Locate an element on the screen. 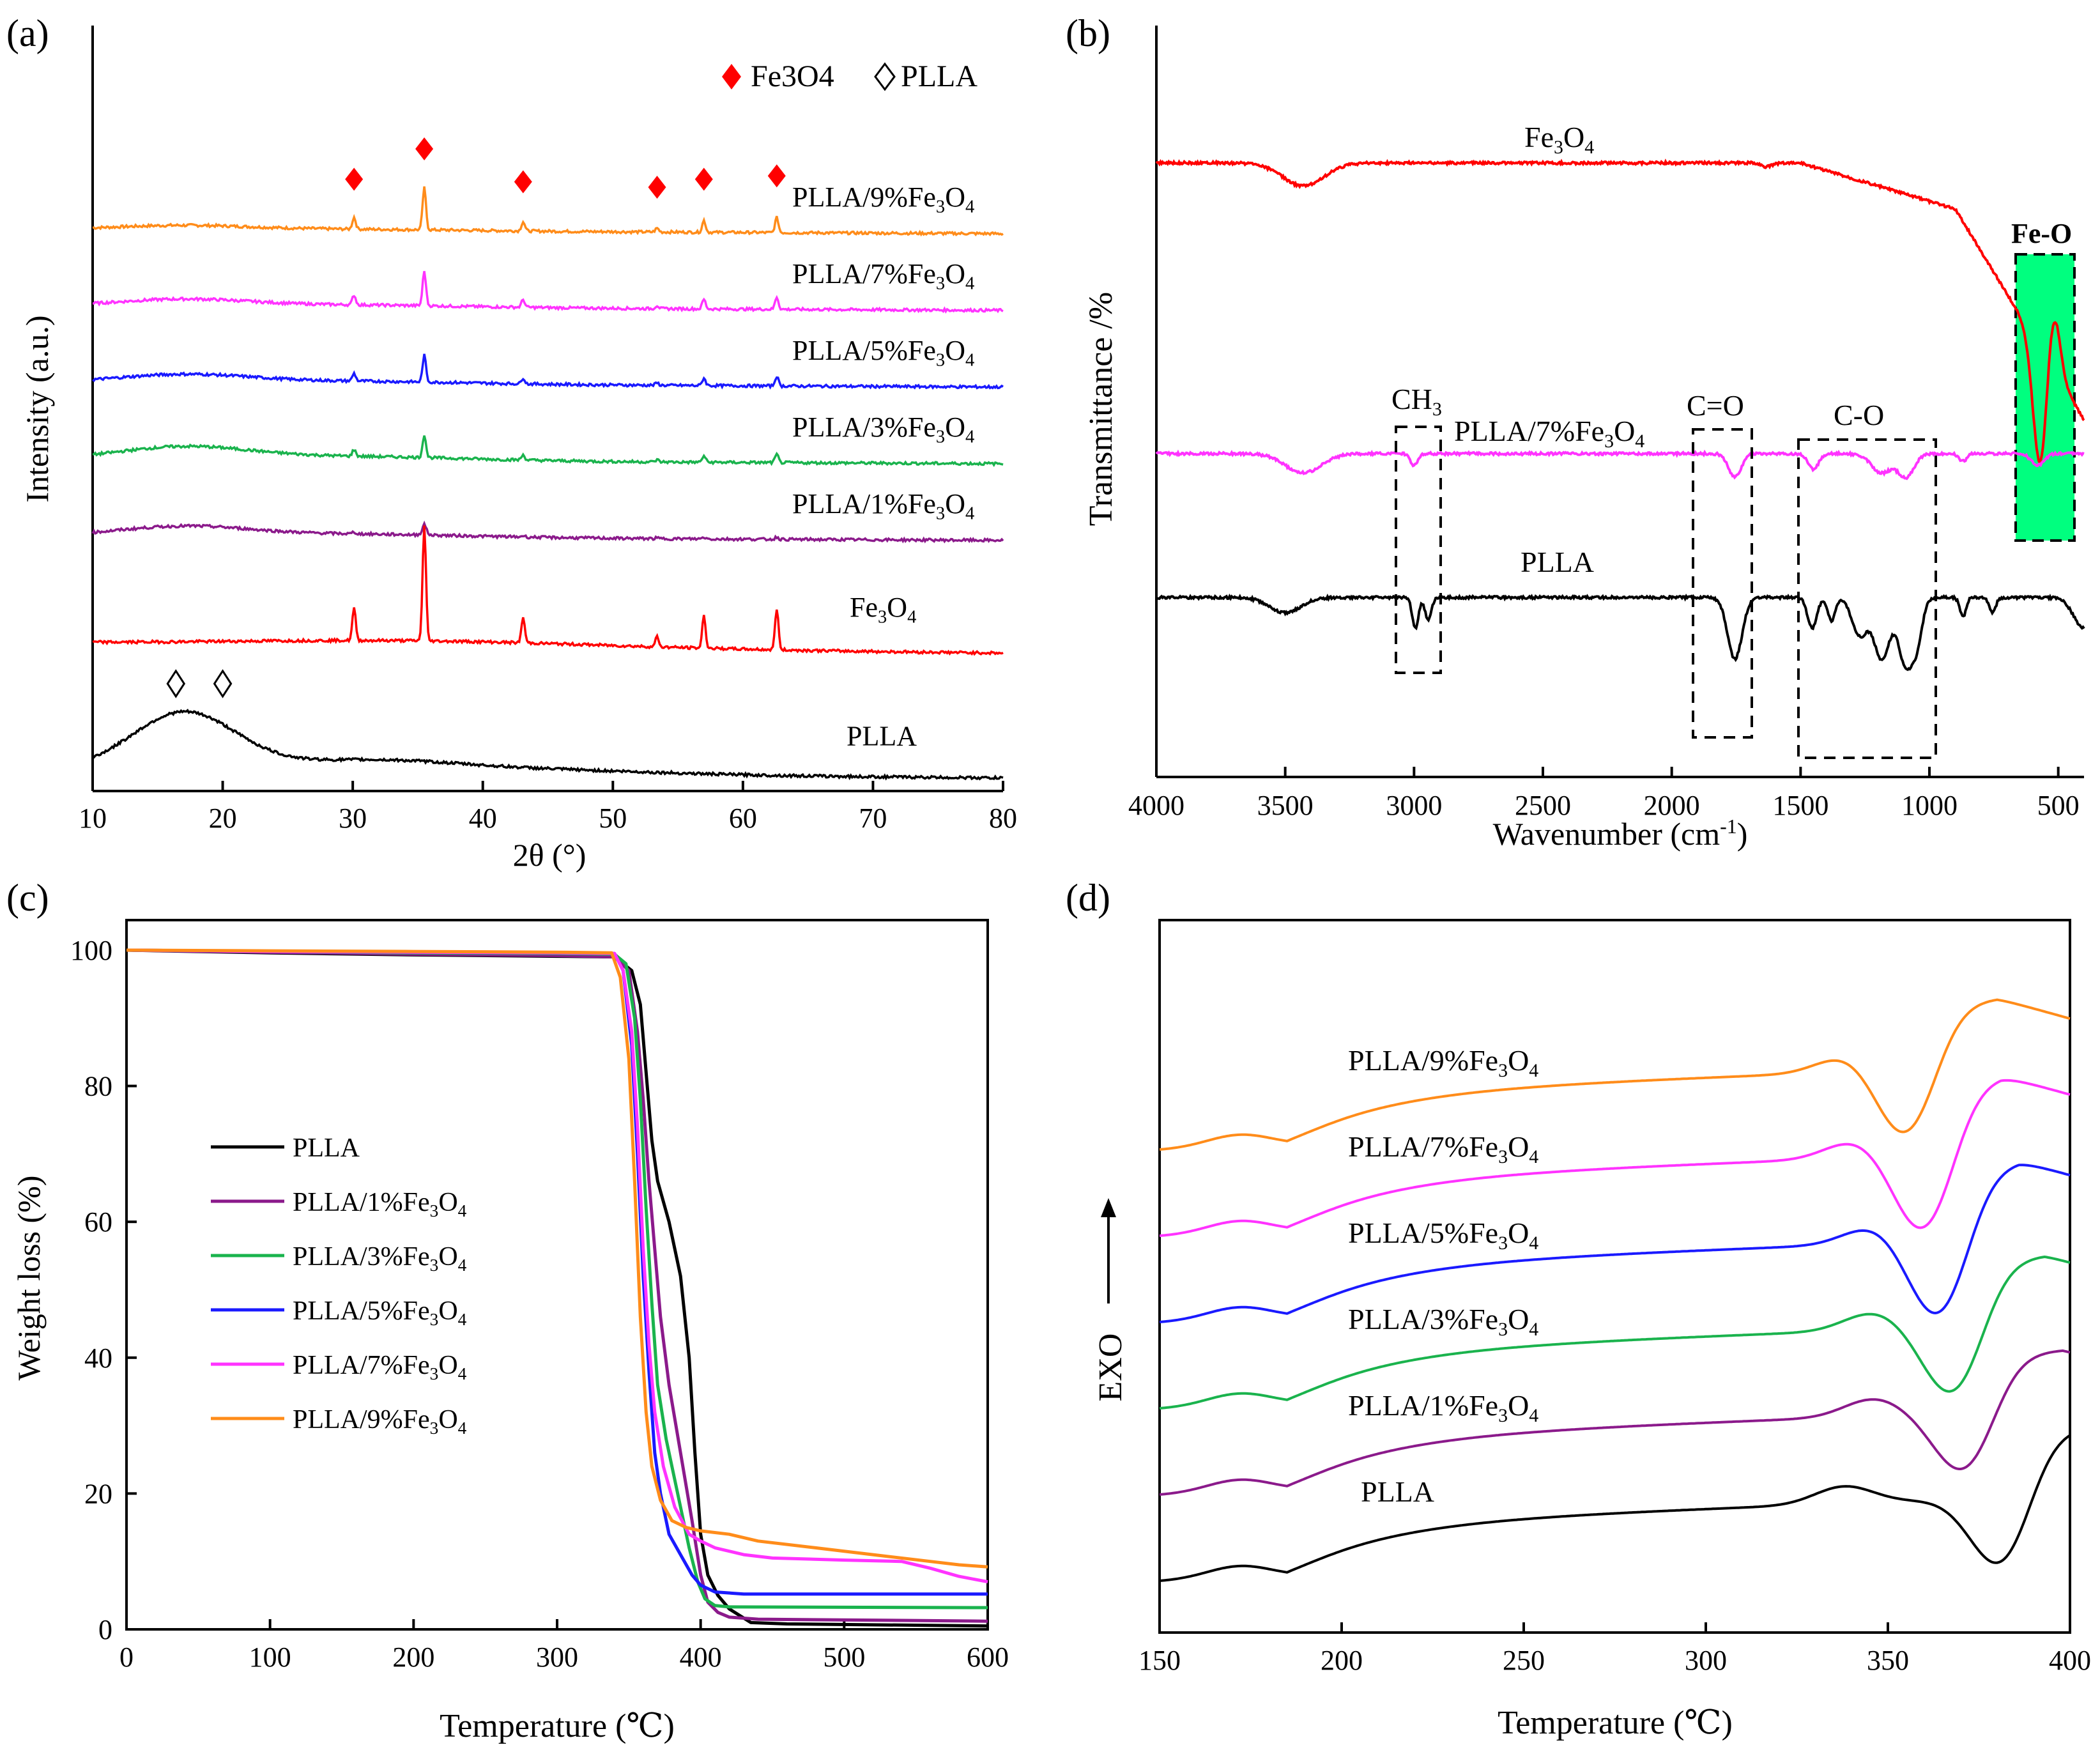  series-label-plla-3pctfe3o4: PLLA/3%Fe3O4 is located at coordinates (1443, 1321).